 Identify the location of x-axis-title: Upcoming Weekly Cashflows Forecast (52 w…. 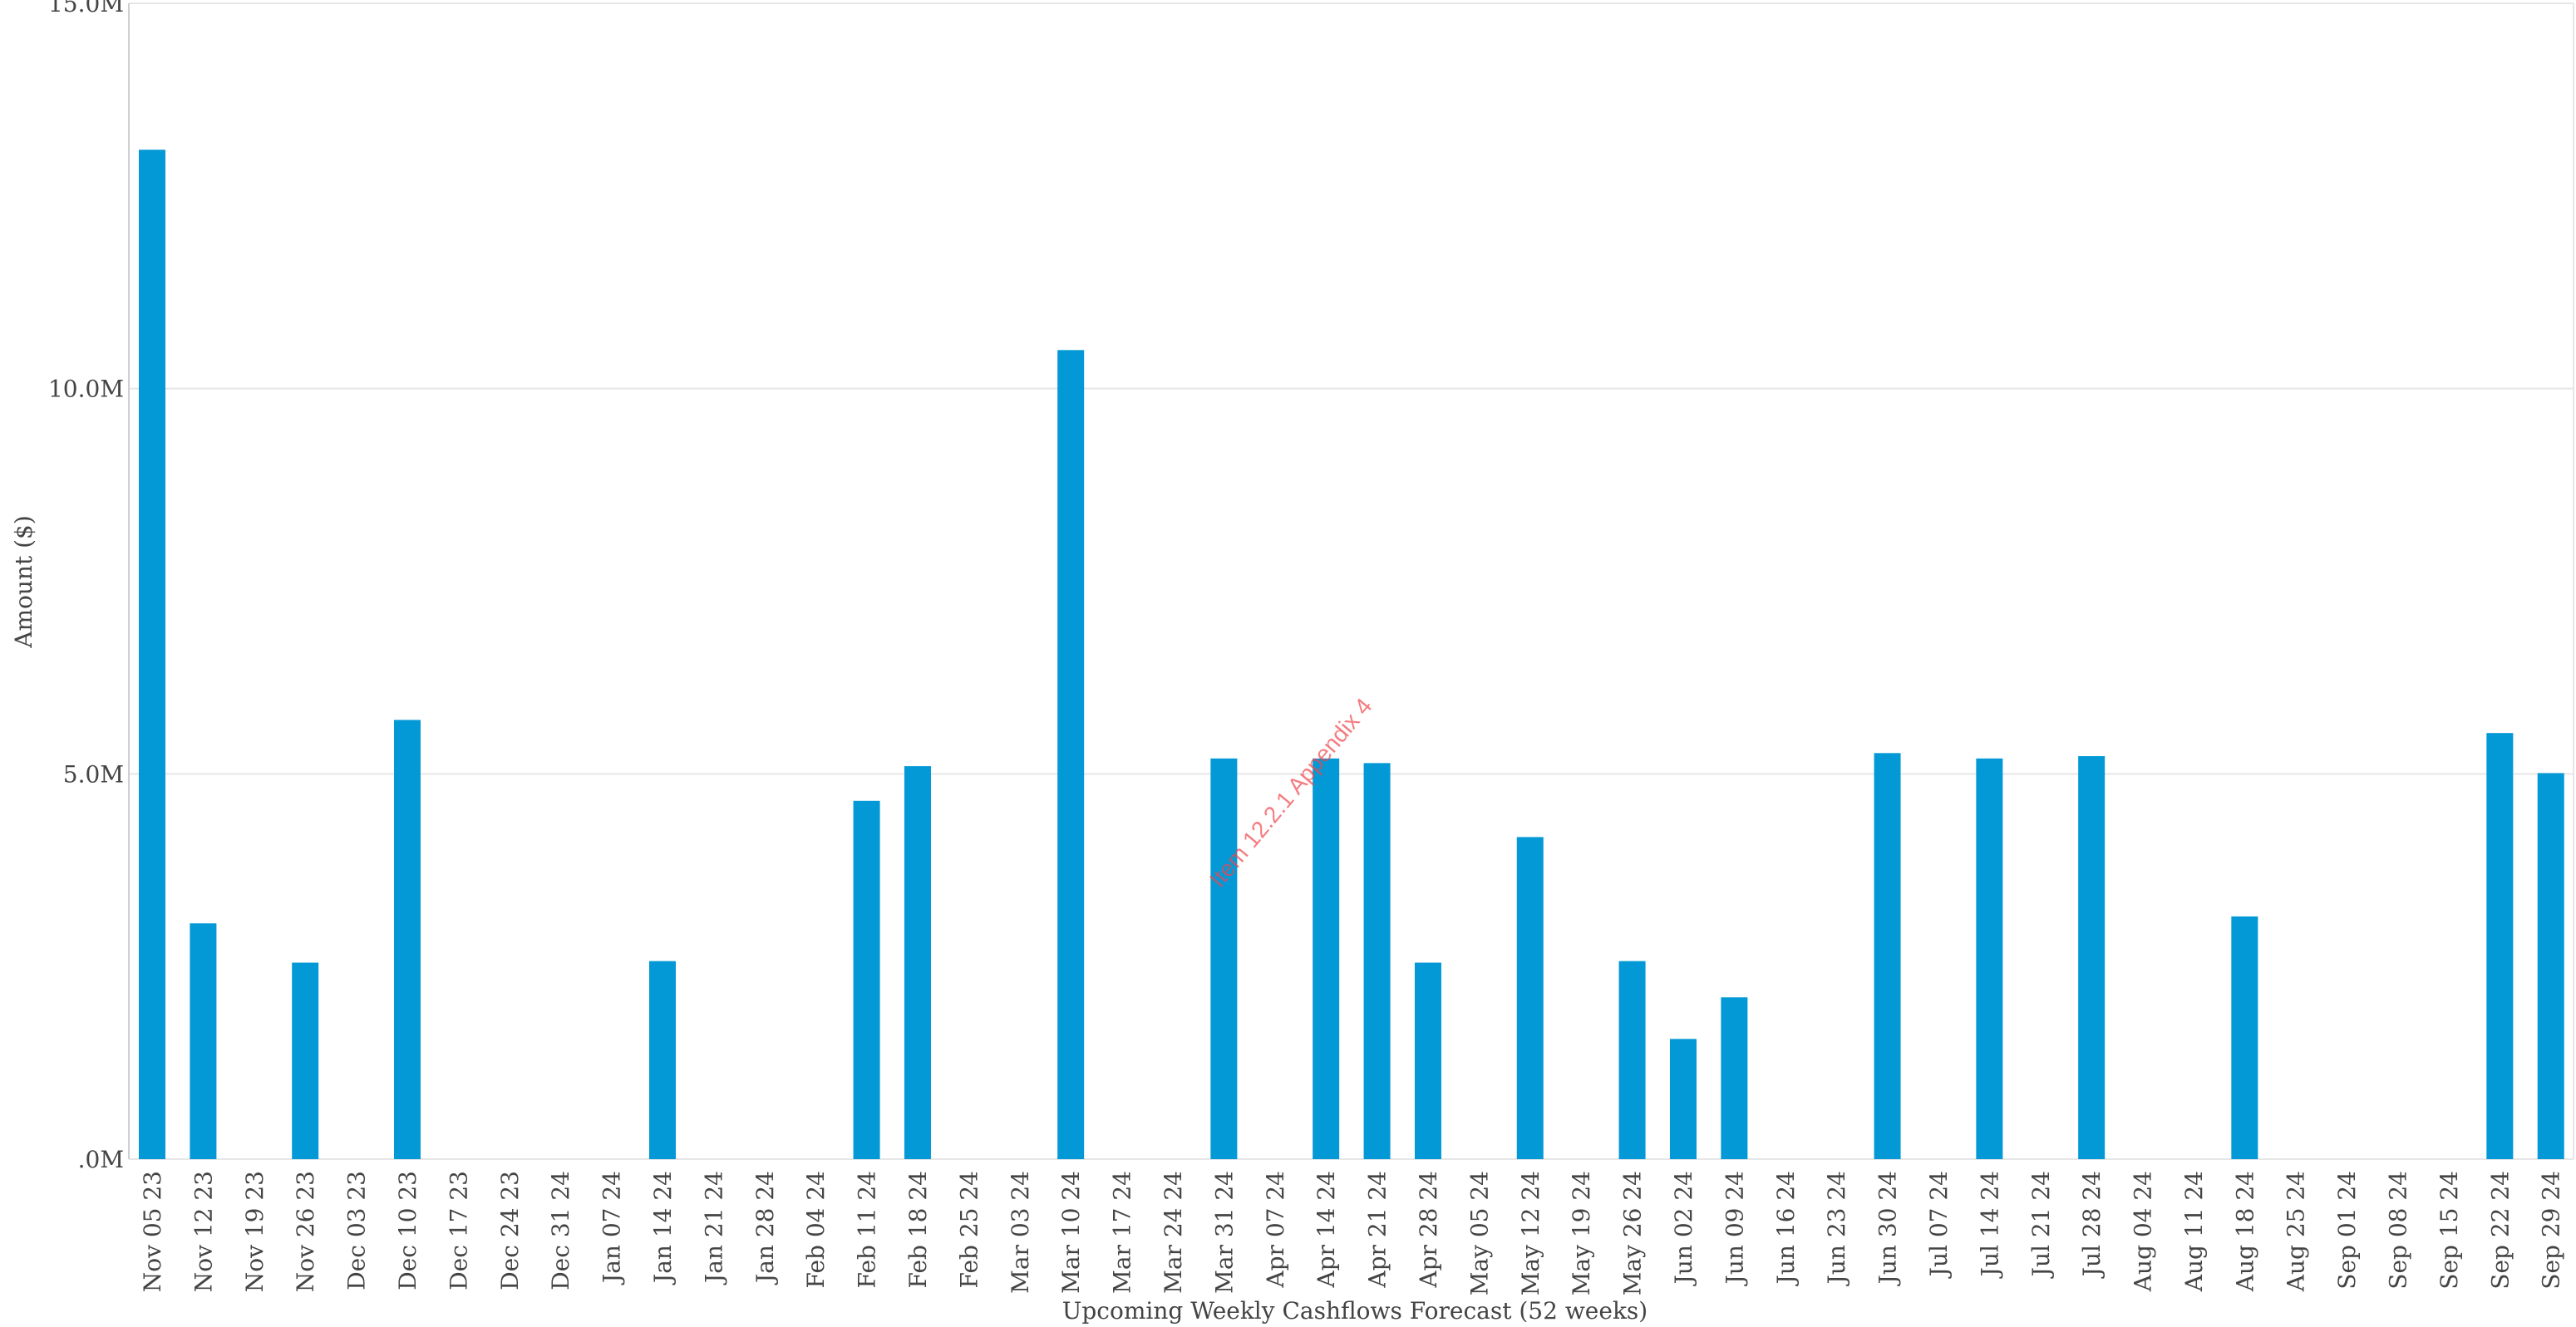
(1355, 1311).